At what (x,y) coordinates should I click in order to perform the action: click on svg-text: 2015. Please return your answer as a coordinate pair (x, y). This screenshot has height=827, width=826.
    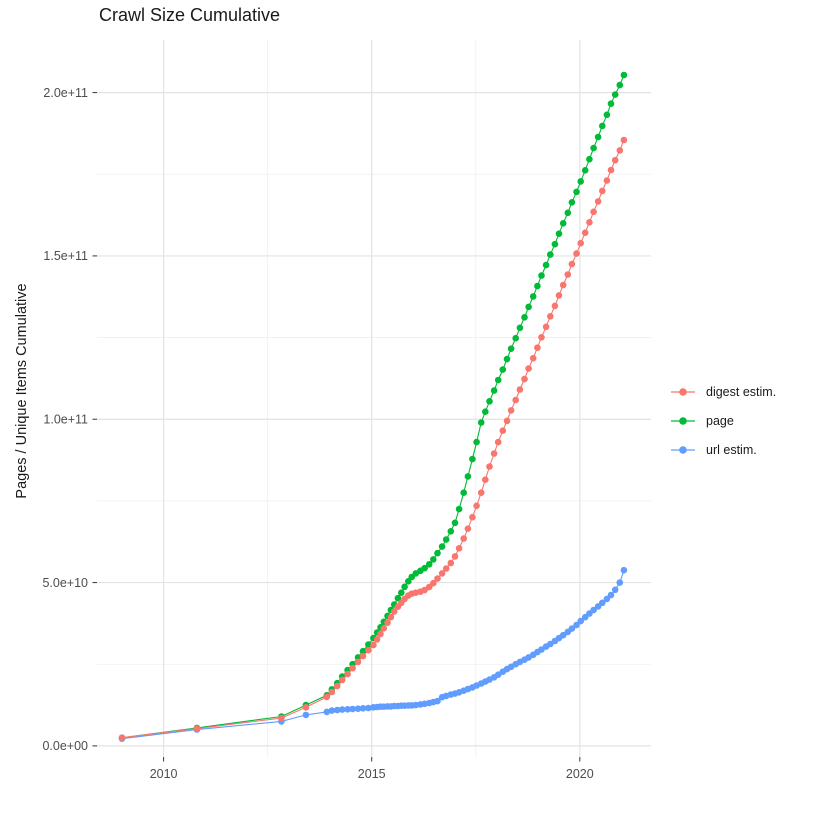
    Looking at the image, I should click on (372, 774).